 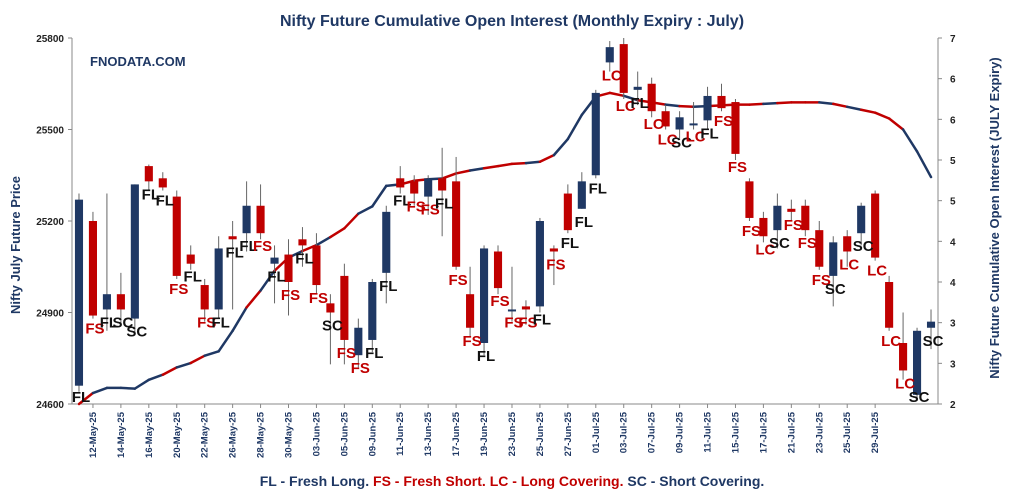 I want to click on x-tick-label: 03-Jul-25, so click(x=624, y=432).